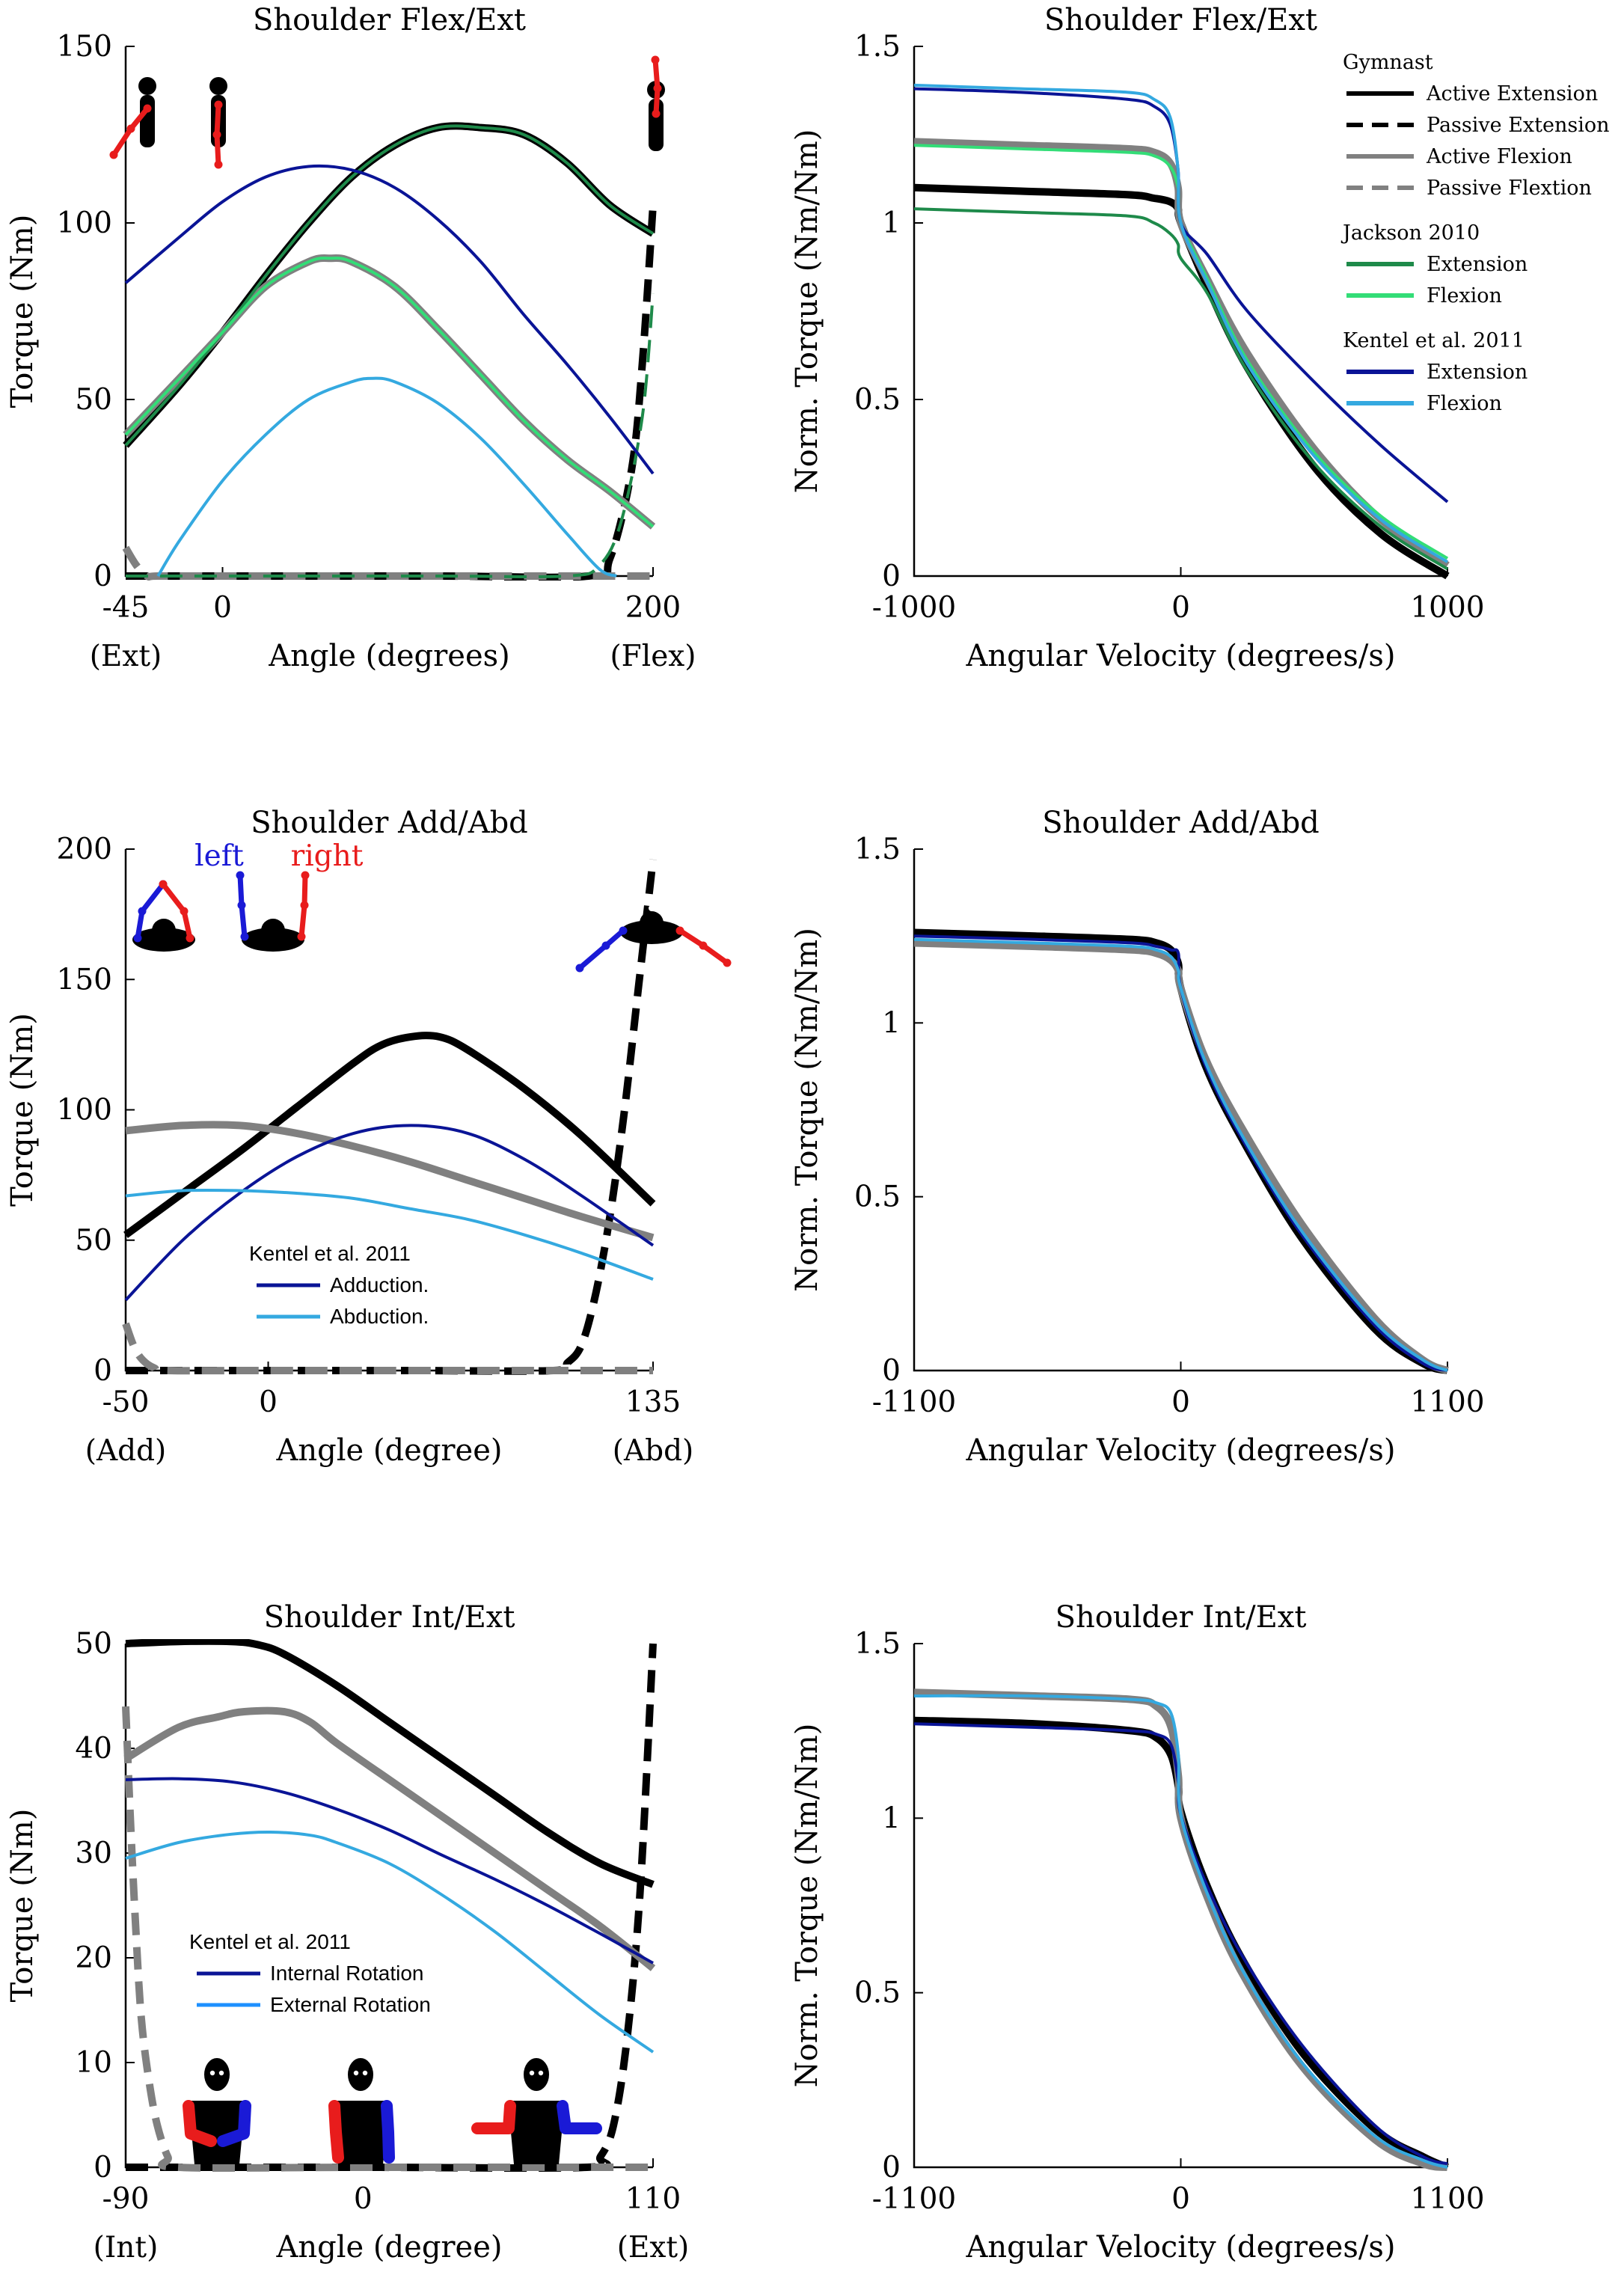 Image resolution: width=1624 pixels, height=2275 pixels. Describe the element at coordinates (93, 1749) in the screenshot. I see `y-tick-label: 40` at that location.